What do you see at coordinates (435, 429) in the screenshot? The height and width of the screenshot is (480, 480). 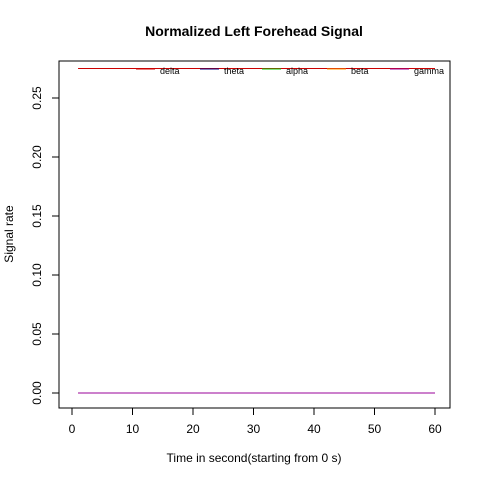 I see `x-tick-label: 60` at bounding box center [435, 429].